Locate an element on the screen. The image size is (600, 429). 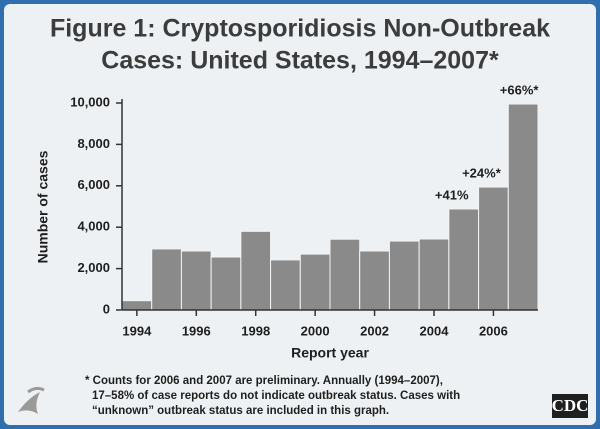
x-tick-label: 1994 is located at coordinates (137, 330).